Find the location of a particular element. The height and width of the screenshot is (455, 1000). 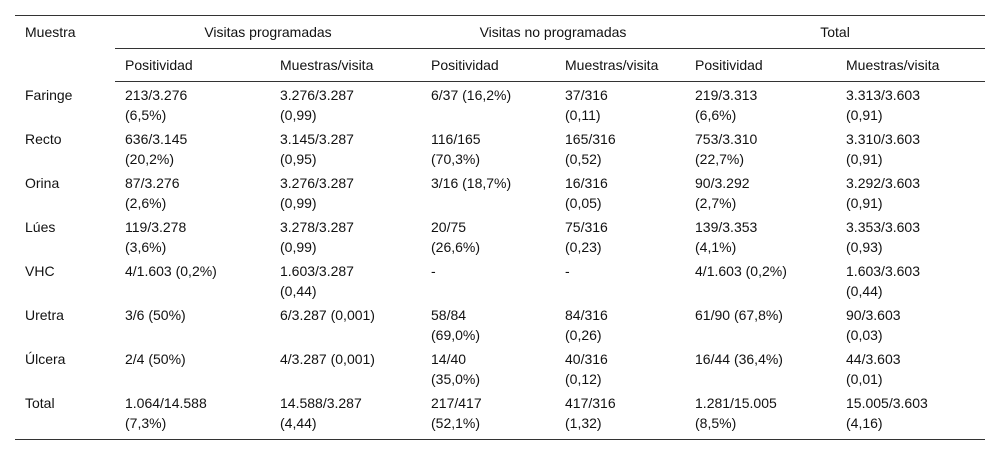

table-cell: 1.281/15.005 (8,5%) is located at coordinates (760, 415).